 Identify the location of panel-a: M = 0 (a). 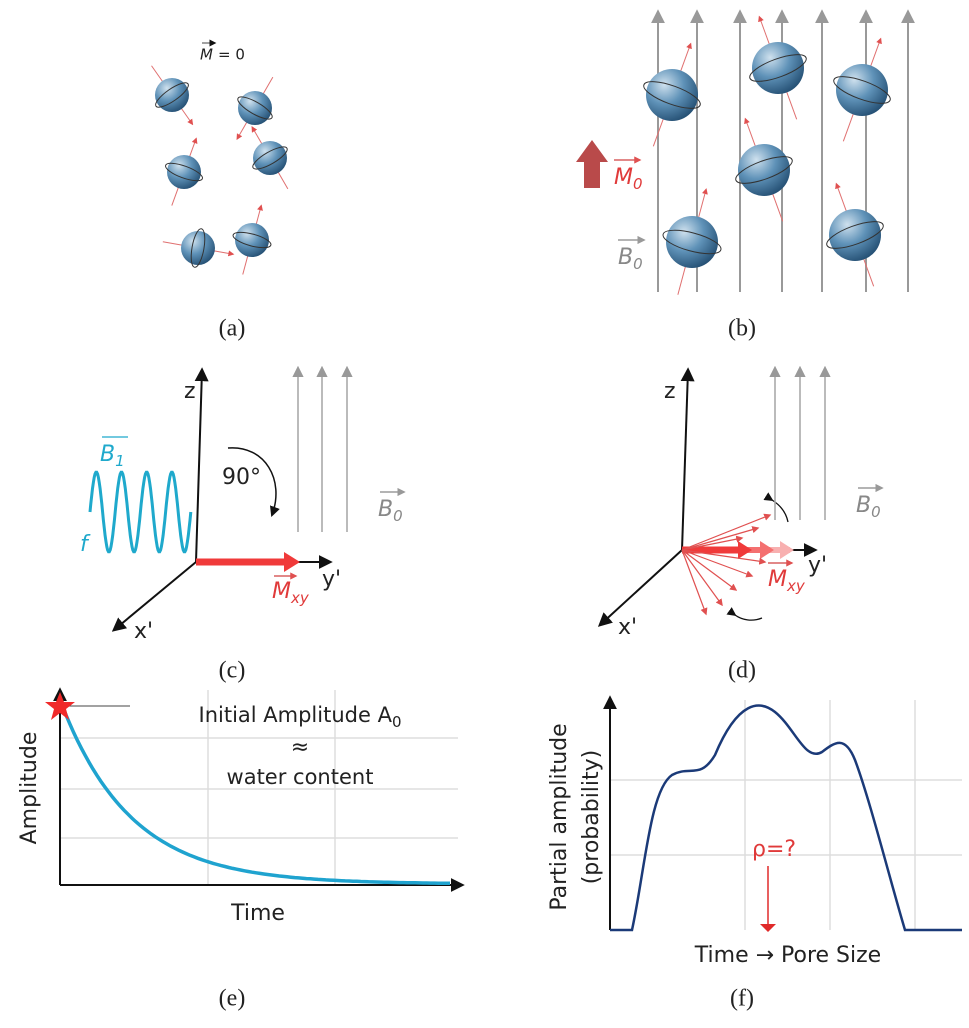
(223, 190).